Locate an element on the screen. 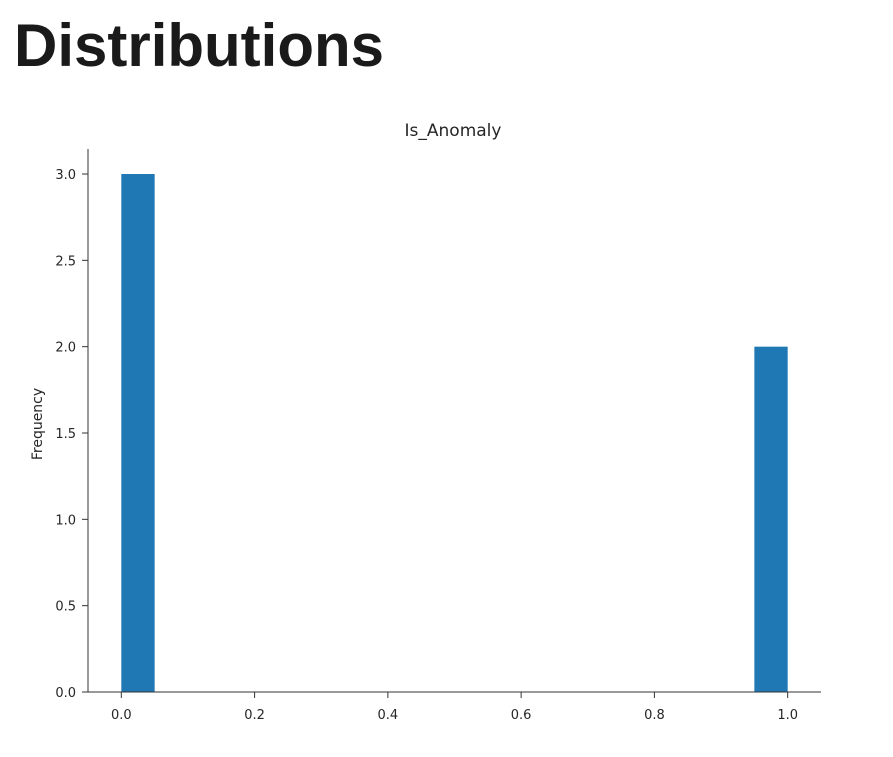  x-tick-label: 0.0 is located at coordinates (121, 715).